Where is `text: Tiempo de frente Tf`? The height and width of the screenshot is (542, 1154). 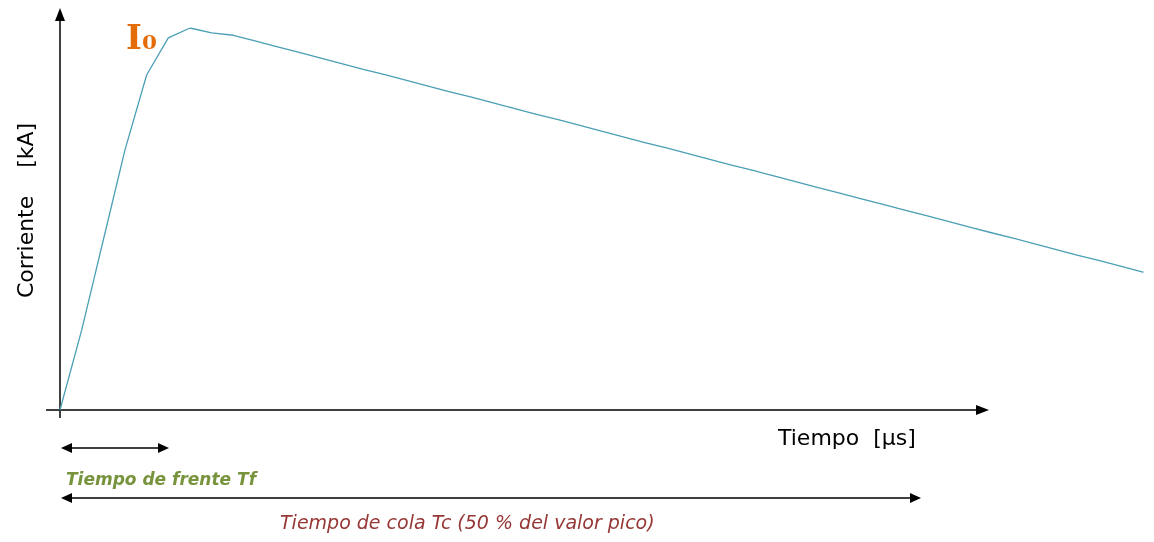 text: Tiempo de frente Tf is located at coordinates (162, 478).